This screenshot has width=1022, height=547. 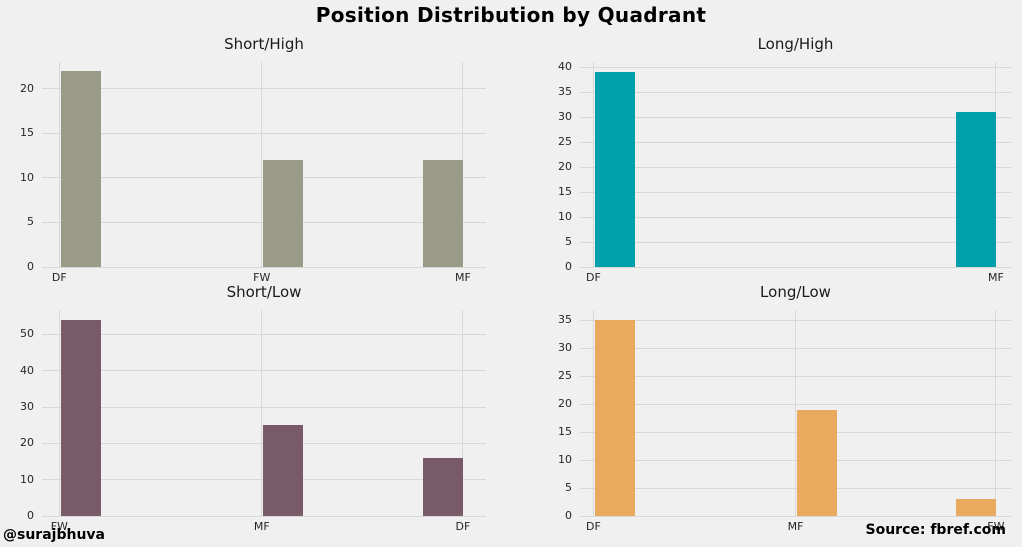 What do you see at coordinates (27, 334) in the screenshot?
I see `y-tick-label: 50` at bounding box center [27, 334].